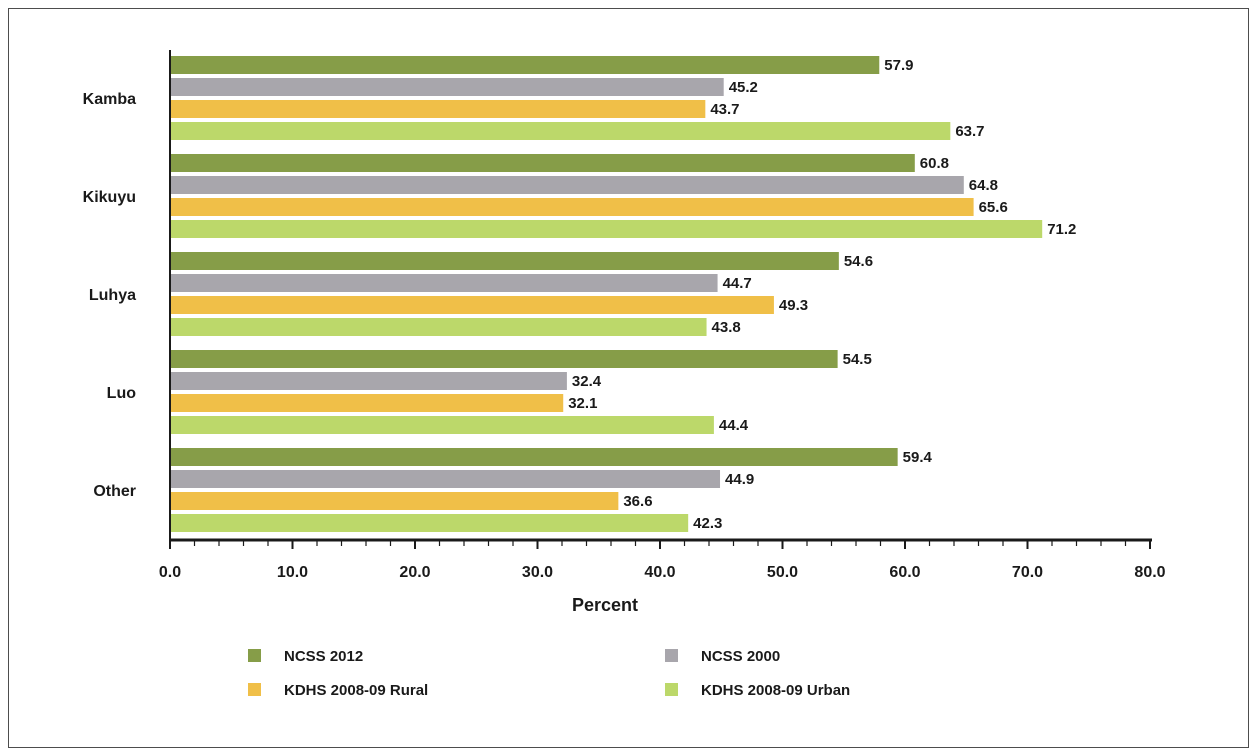 The image size is (1258, 748). I want to click on data-label: 42.3, so click(707, 523).